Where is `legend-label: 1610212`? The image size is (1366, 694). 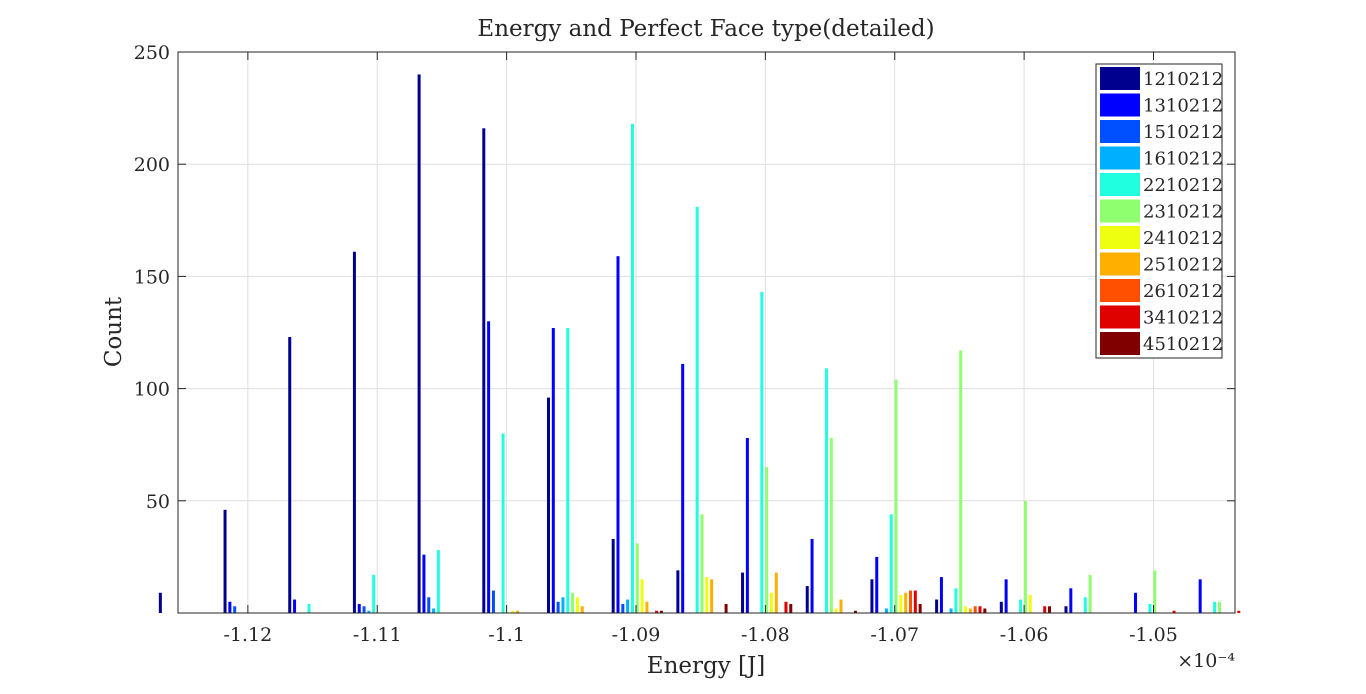
legend-label: 1610212 is located at coordinates (1183, 159).